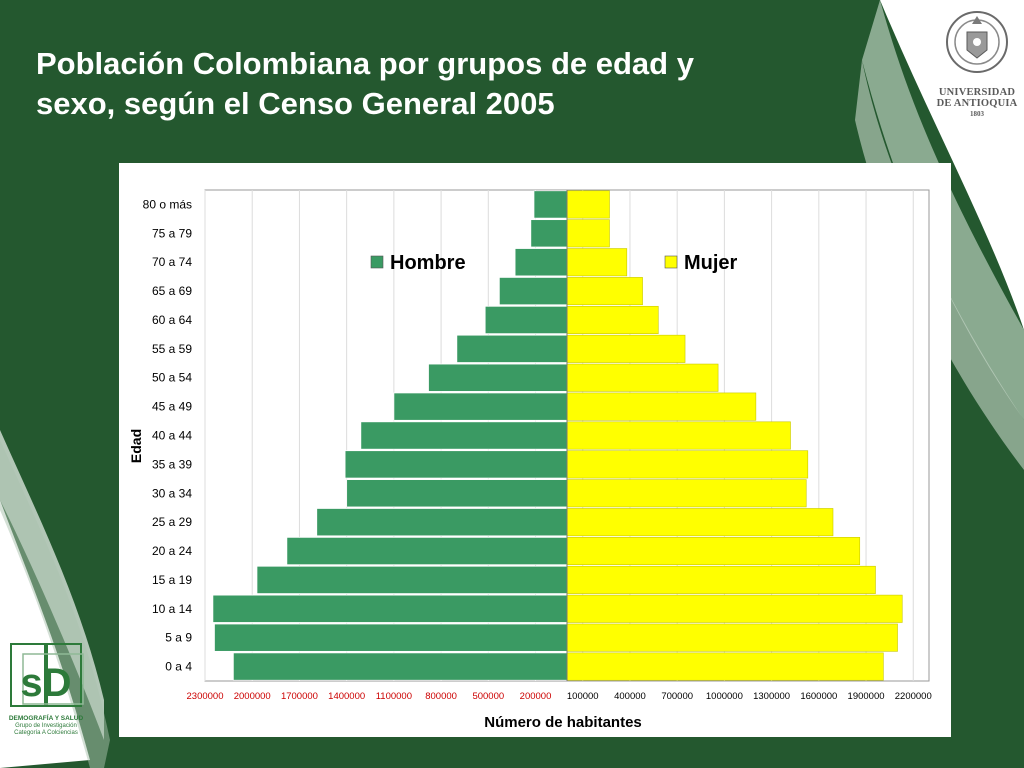  What do you see at coordinates (46, 718) in the screenshot?
I see `group-name: DEMOGRAFÍA Y SALUD` at bounding box center [46, 718].